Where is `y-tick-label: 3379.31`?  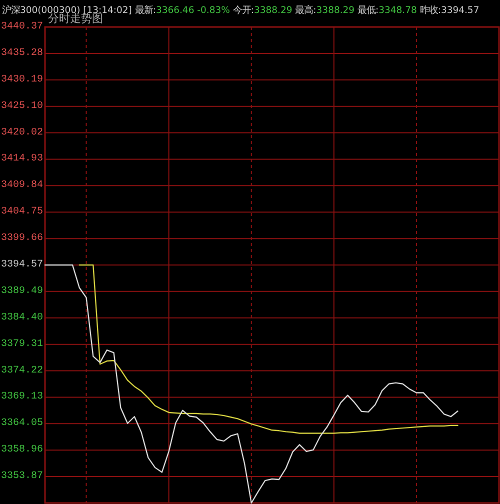 y-tick-label: 3379.31 is located at coordinates (21, 344).